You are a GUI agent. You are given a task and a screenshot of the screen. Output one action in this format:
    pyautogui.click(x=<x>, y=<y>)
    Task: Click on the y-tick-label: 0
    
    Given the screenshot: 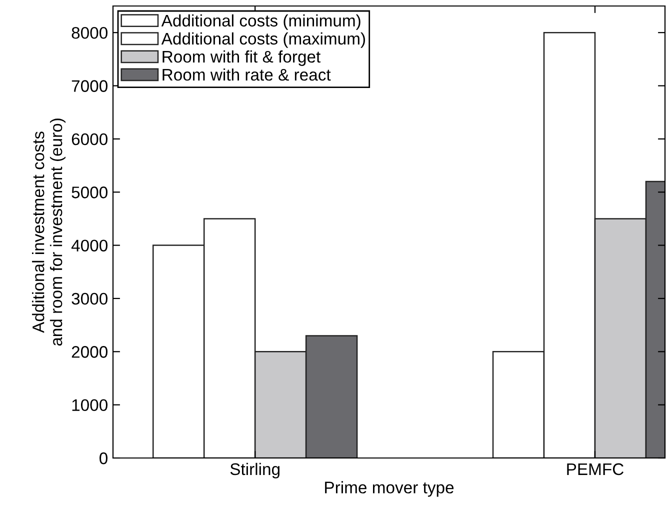 What is the action you would take?
    pyautogui.click(x=104, y=458)
    